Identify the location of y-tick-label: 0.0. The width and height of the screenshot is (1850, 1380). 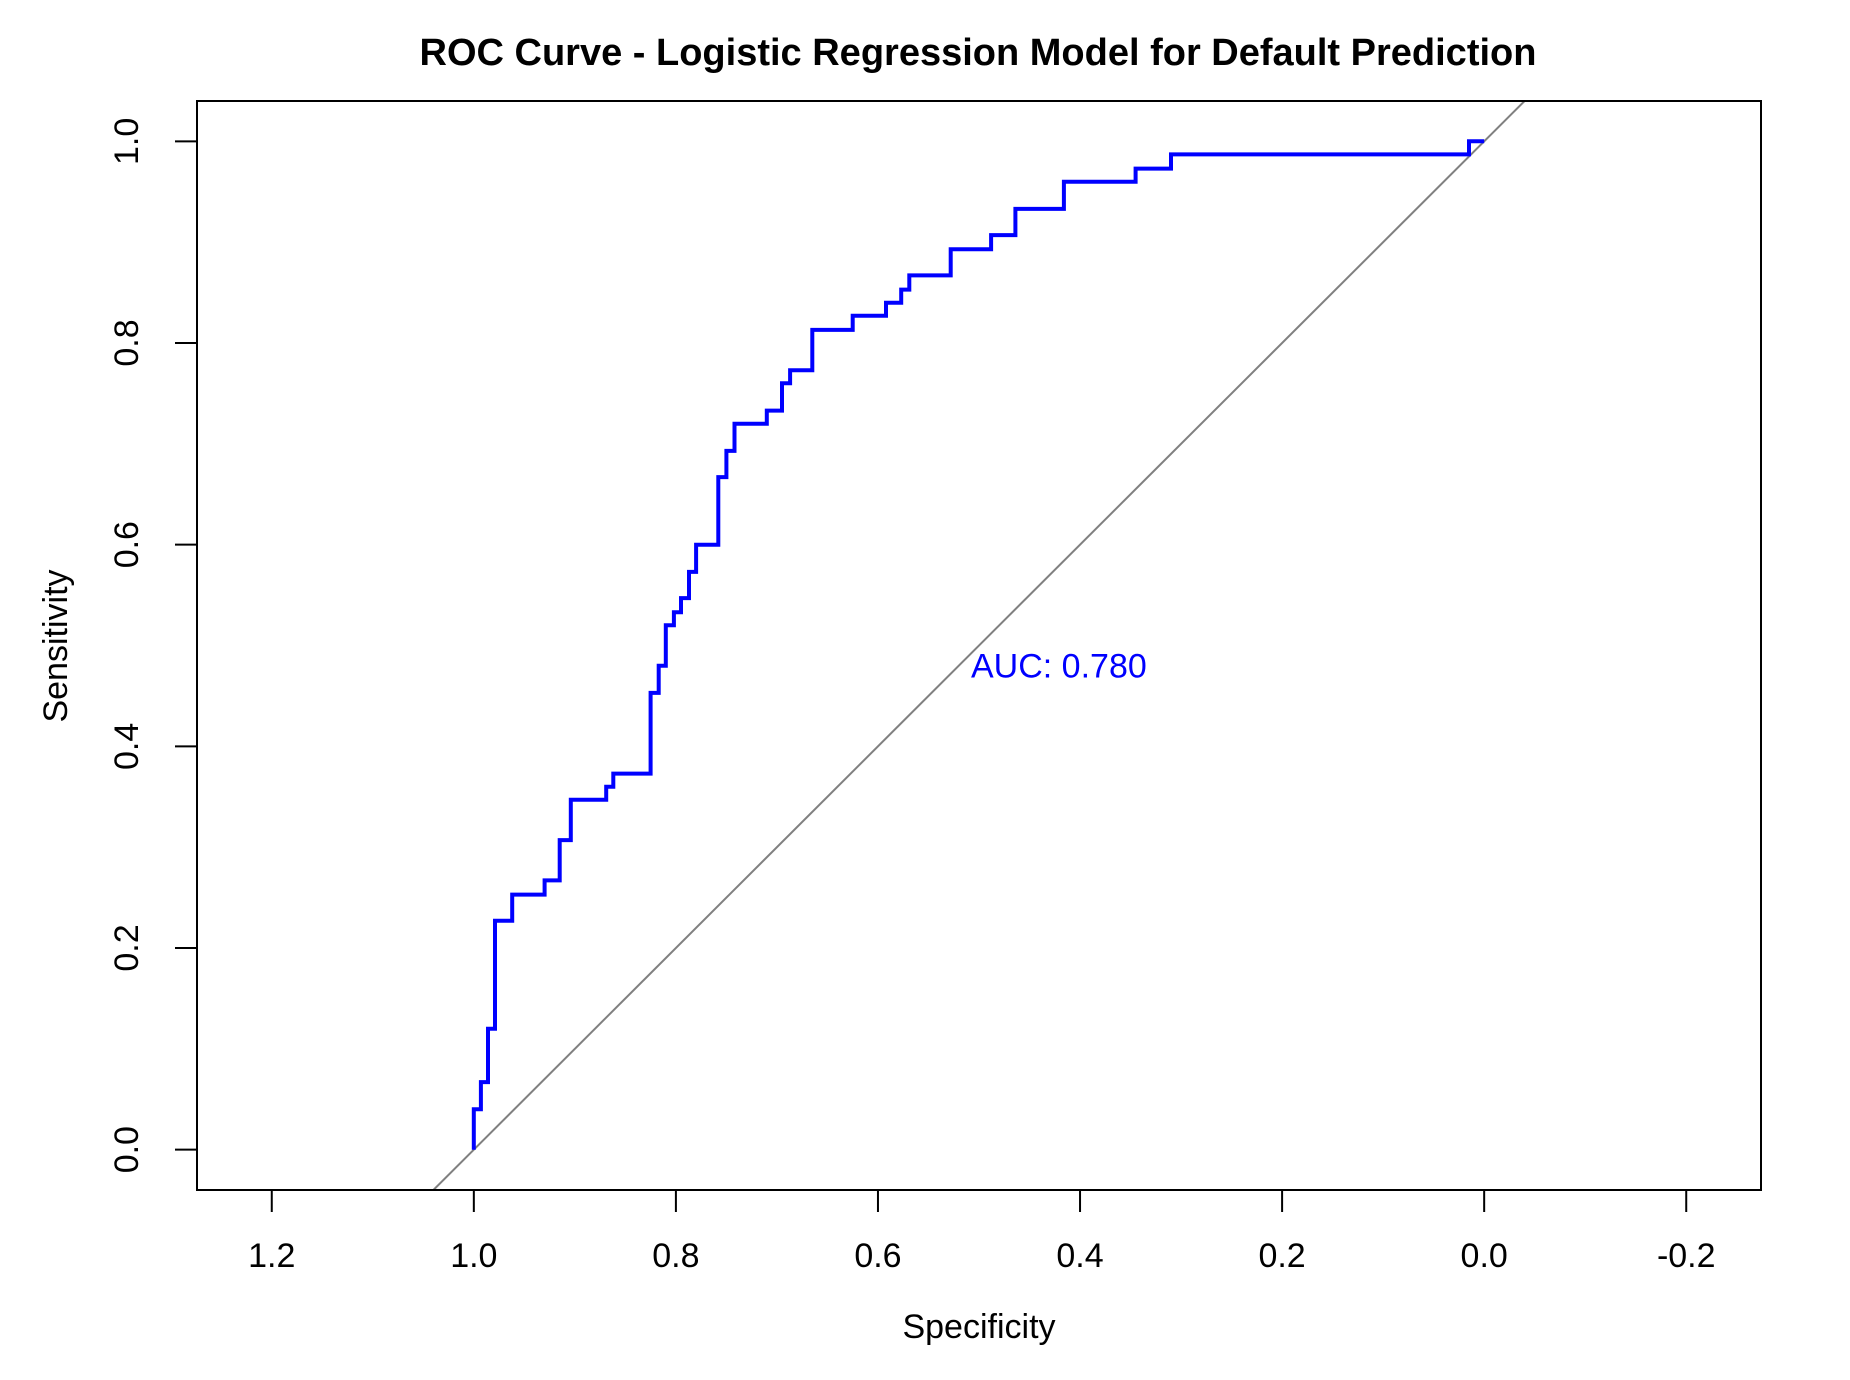
(127, 1149).